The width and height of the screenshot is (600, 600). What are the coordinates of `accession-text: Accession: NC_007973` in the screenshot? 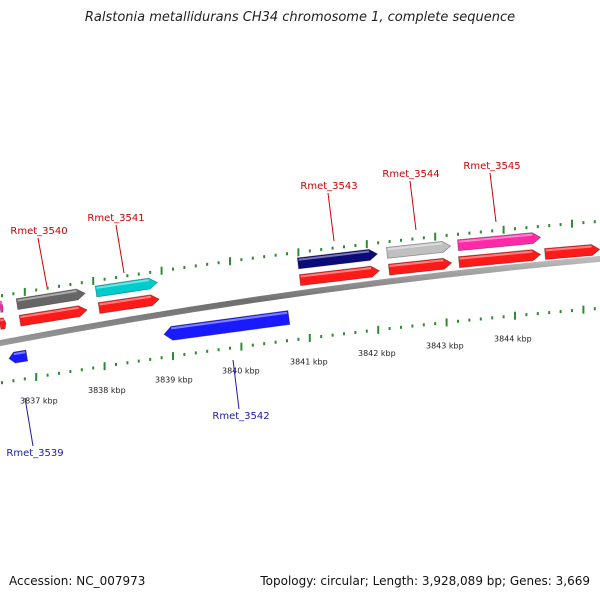 It's located at (77, 581).